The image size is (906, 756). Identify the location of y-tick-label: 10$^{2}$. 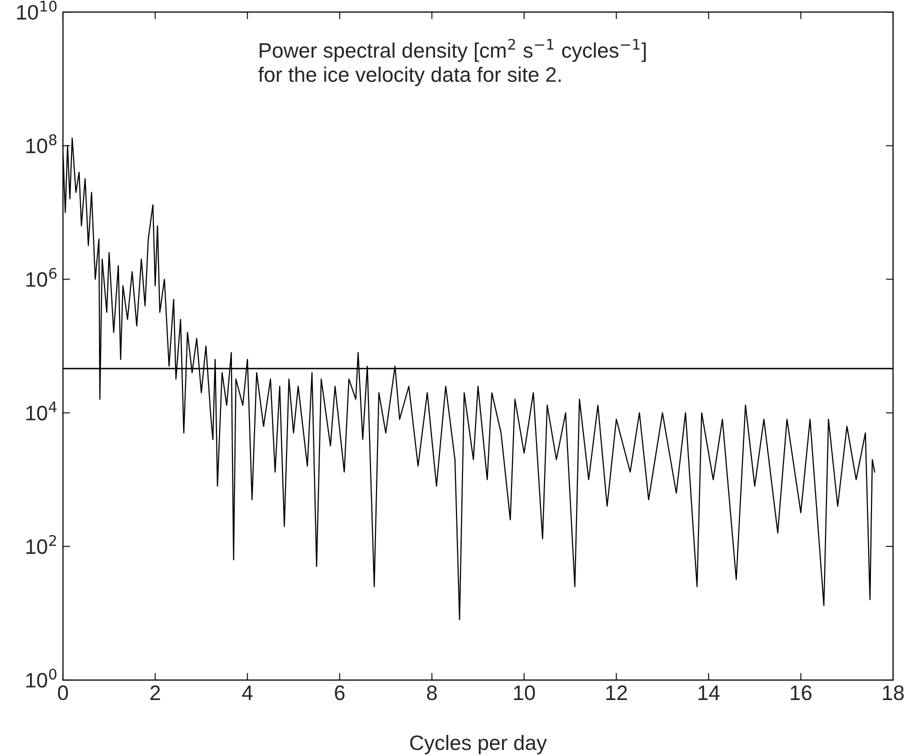
(41, 544).